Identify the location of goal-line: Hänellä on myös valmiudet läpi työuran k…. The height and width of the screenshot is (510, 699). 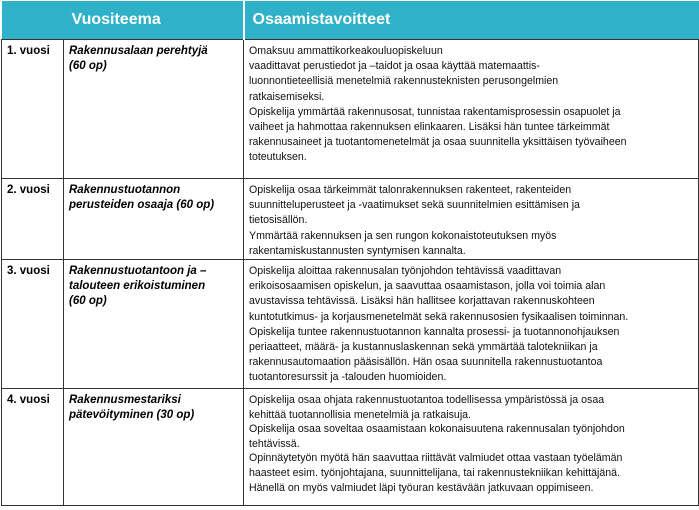
(421, 487).